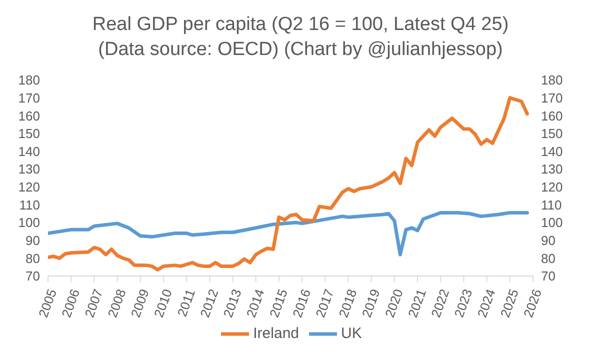 This screenshot has width=593, height=352. Describe the element at coordinates (94, 303) in the screenshot. I see `x-tick-label: 2007` at that location.